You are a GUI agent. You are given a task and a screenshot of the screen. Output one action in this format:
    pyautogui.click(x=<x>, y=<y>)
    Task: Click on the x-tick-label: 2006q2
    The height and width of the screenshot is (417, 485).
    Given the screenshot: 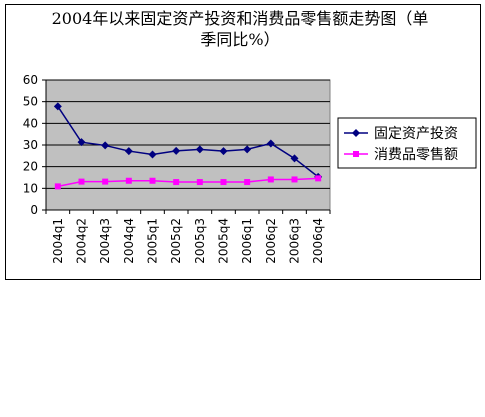 What is the action you would take?
    pyautogui.click(x=271, y=241)
    